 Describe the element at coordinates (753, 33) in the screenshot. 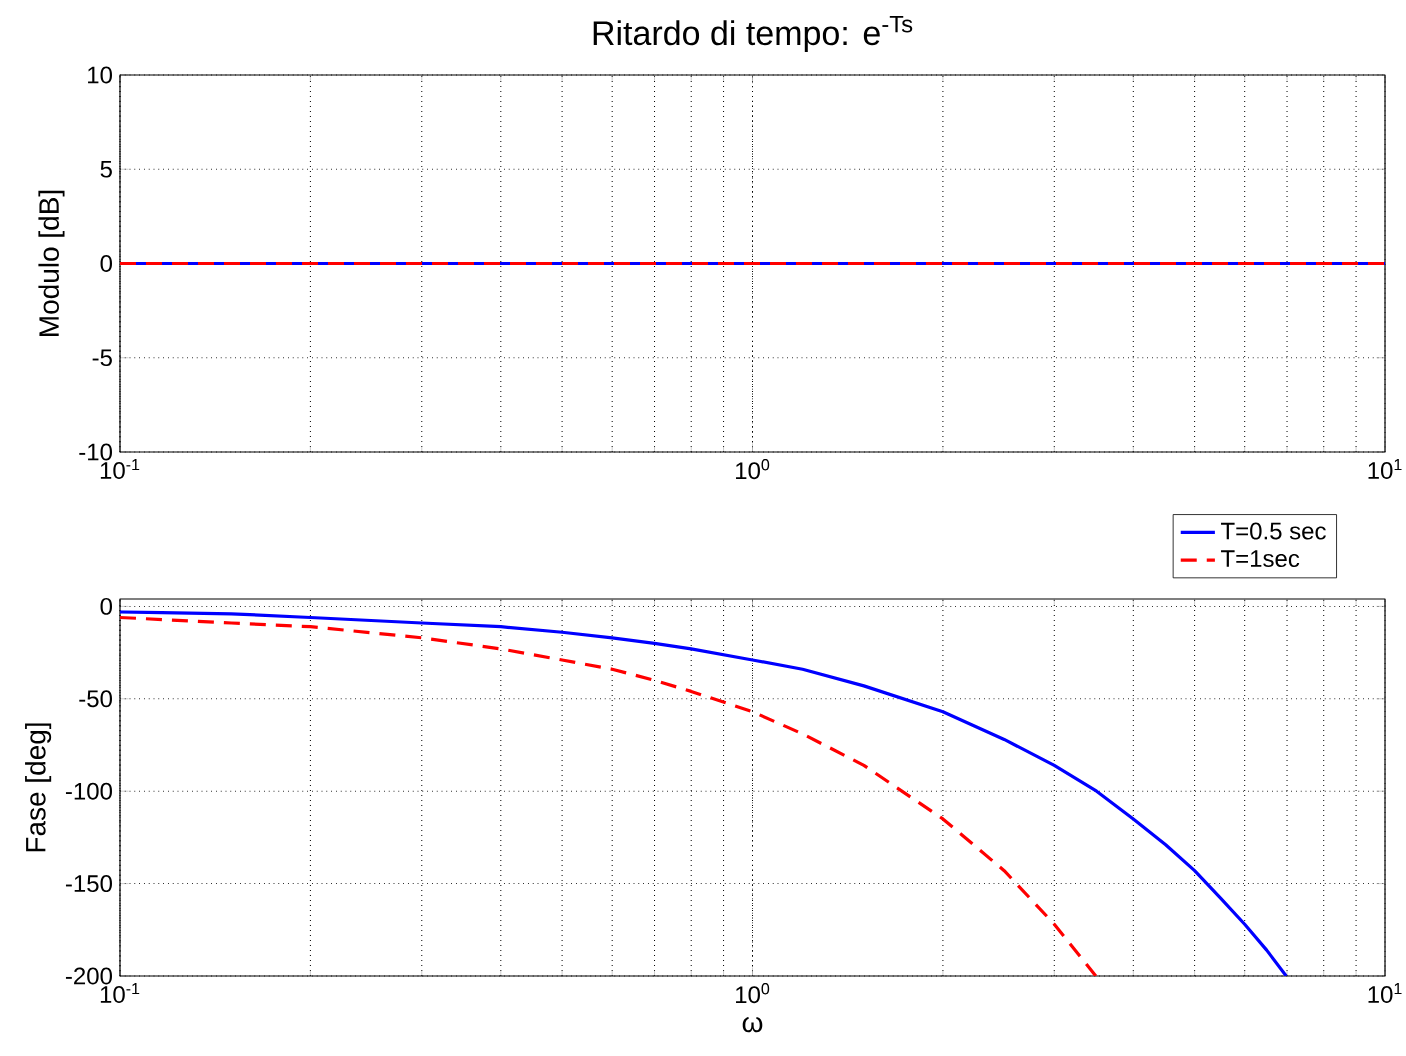

I see `chart-title: Ritardo di tempo: e$^{-Ts}$` at that location.